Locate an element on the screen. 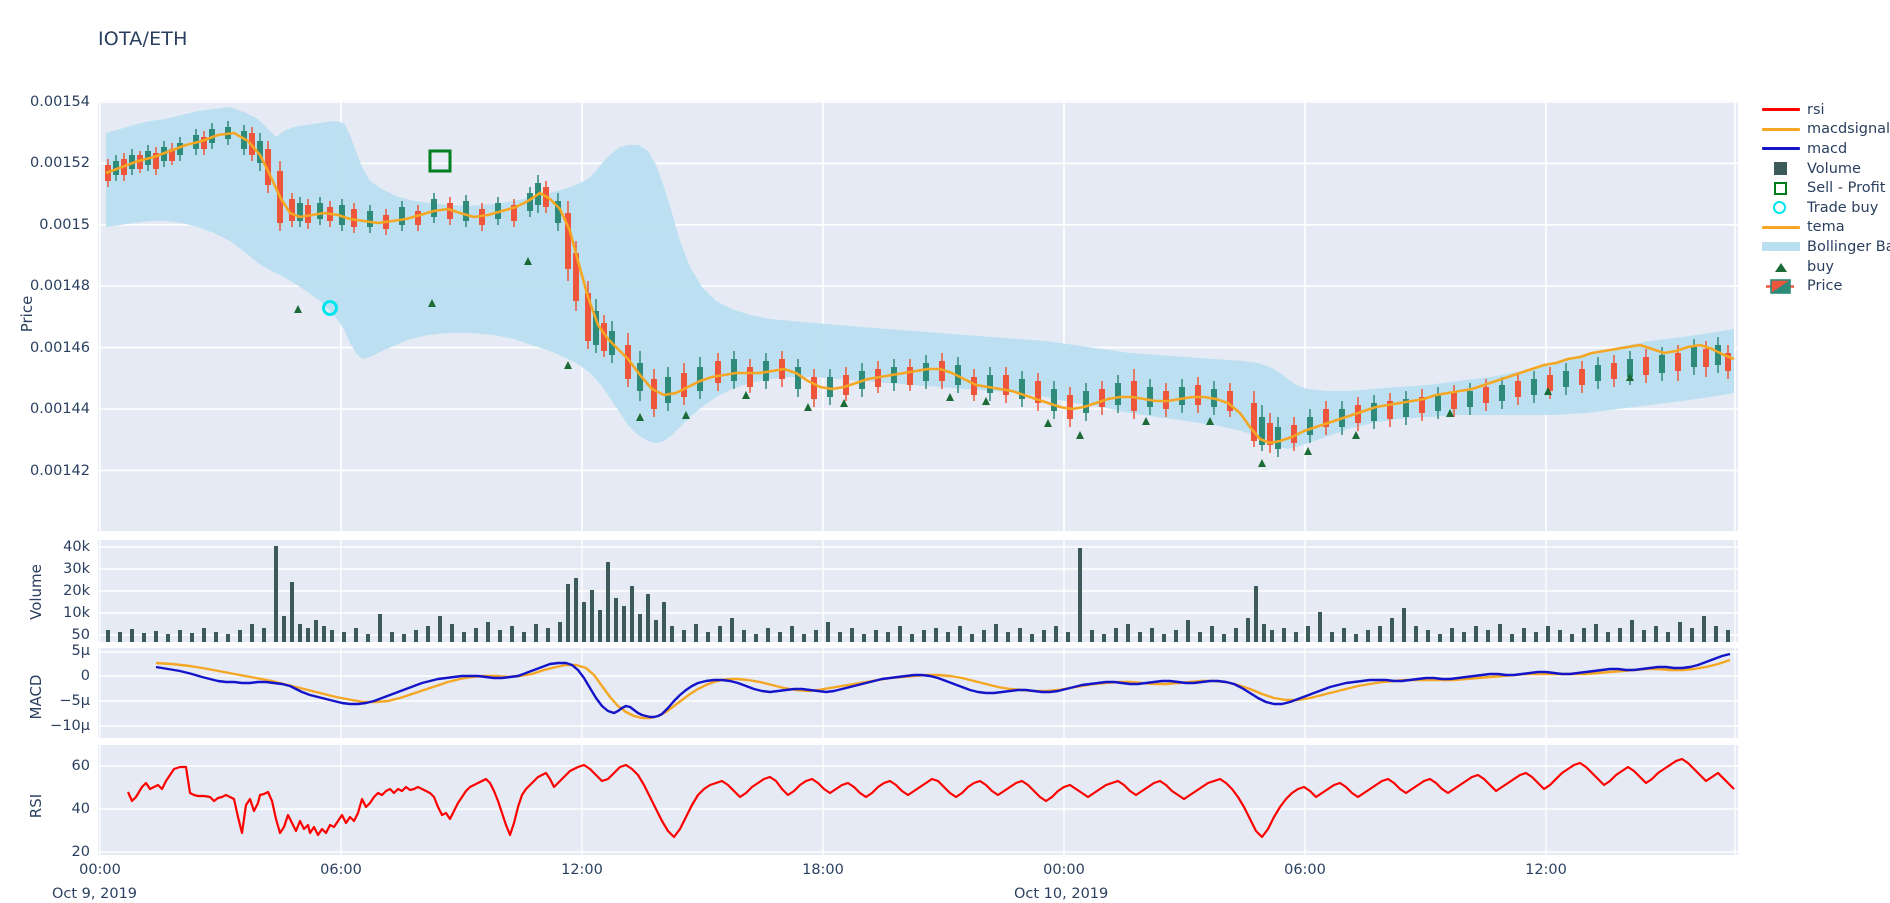 The image size is (1890, 903). xtick-5: 06:00 is located at coordinates (1305, 870).